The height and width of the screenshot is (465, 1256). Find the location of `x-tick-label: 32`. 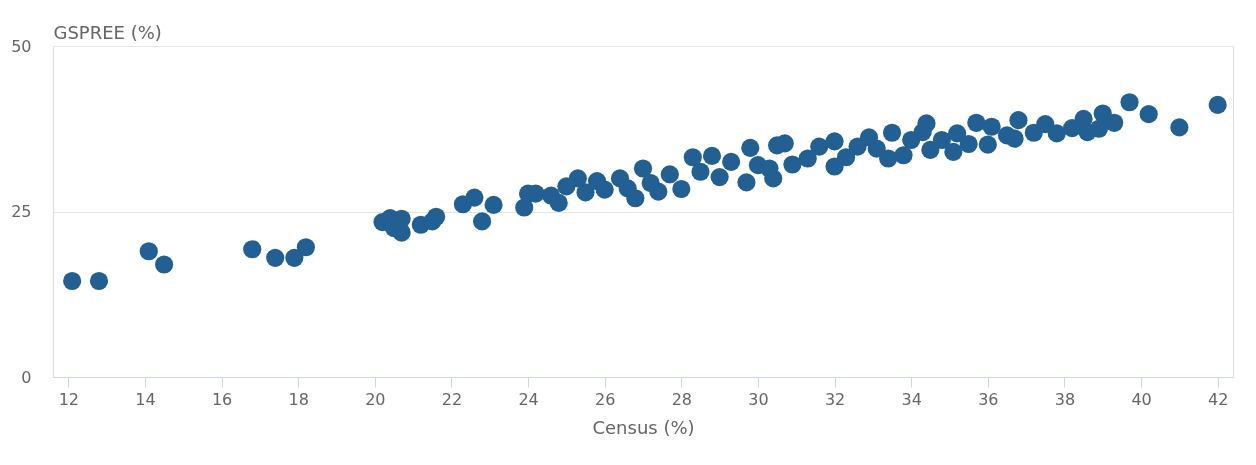

x-tick-label: 32 is located at coordinates (835, 399).